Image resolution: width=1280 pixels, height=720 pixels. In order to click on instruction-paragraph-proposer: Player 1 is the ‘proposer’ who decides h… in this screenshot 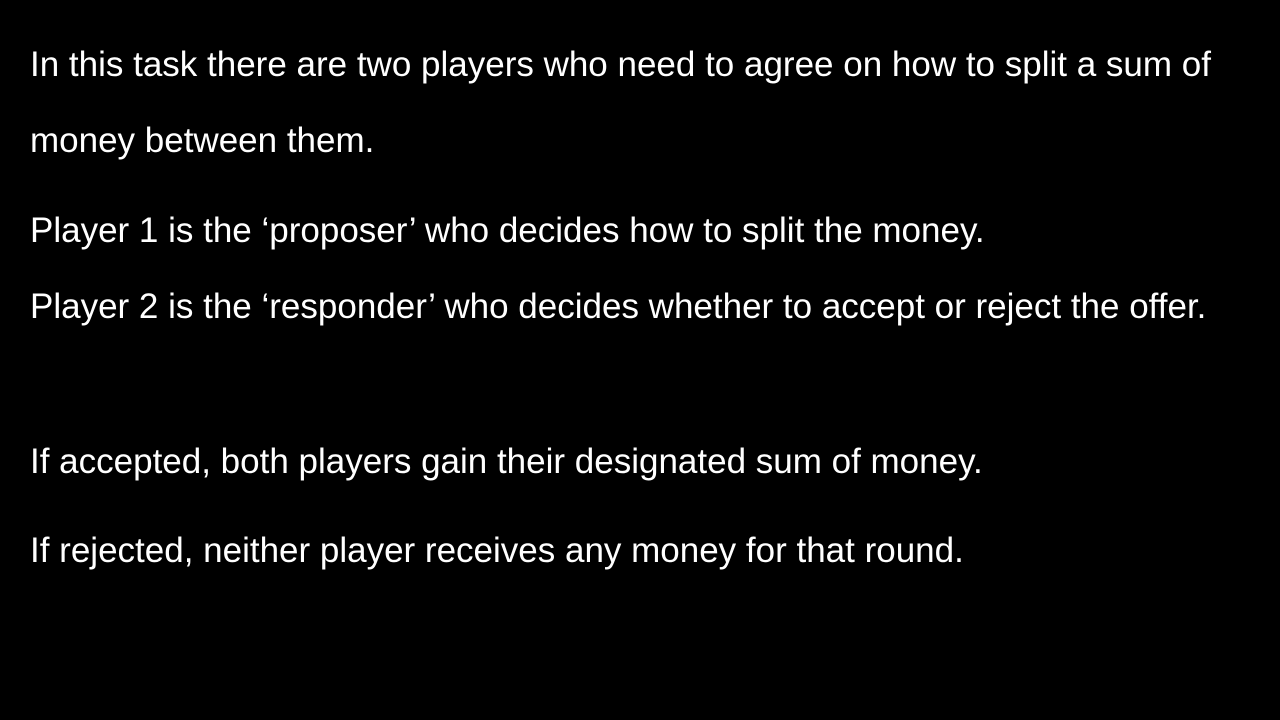, I will do `click(507, 230)`.